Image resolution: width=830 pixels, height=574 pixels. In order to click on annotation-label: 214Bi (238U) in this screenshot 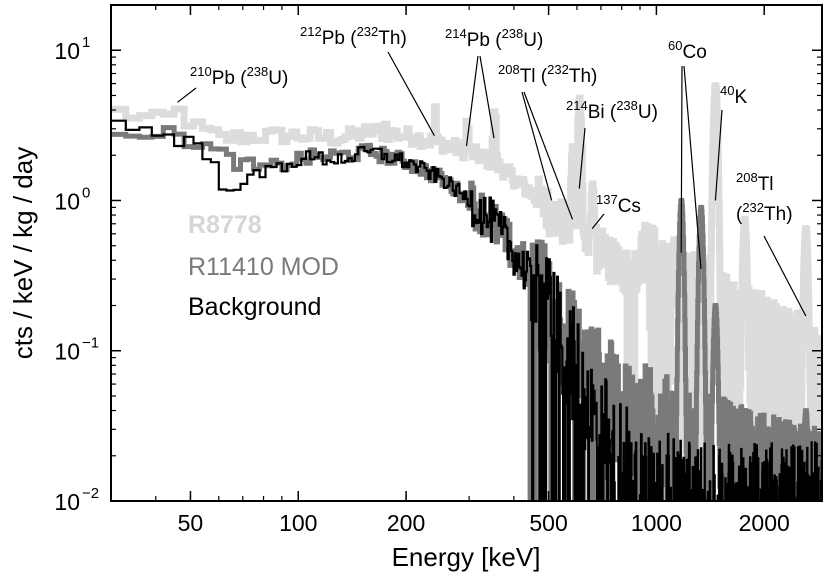, I will do `click(612, 110)`.